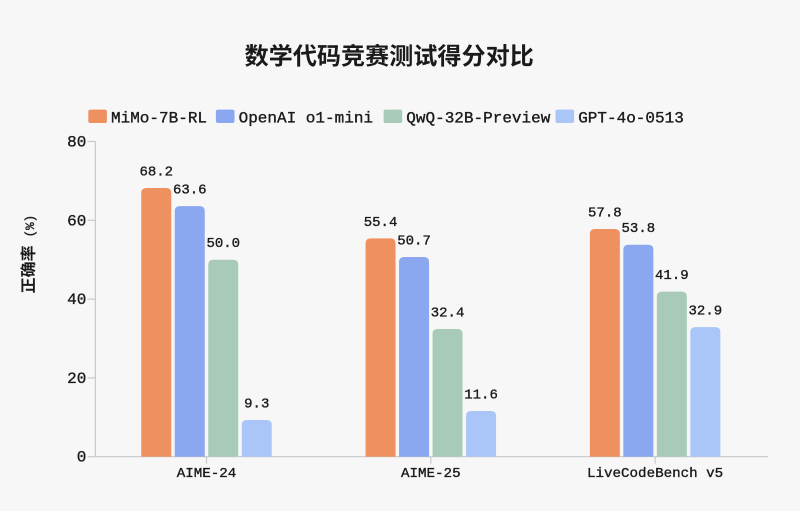 This screenshot has height=511, width=800. What do you see at coordinates (256, 405) in the screenshot?
I see `svg-text: 9.3` at bounding box center [256, 405].